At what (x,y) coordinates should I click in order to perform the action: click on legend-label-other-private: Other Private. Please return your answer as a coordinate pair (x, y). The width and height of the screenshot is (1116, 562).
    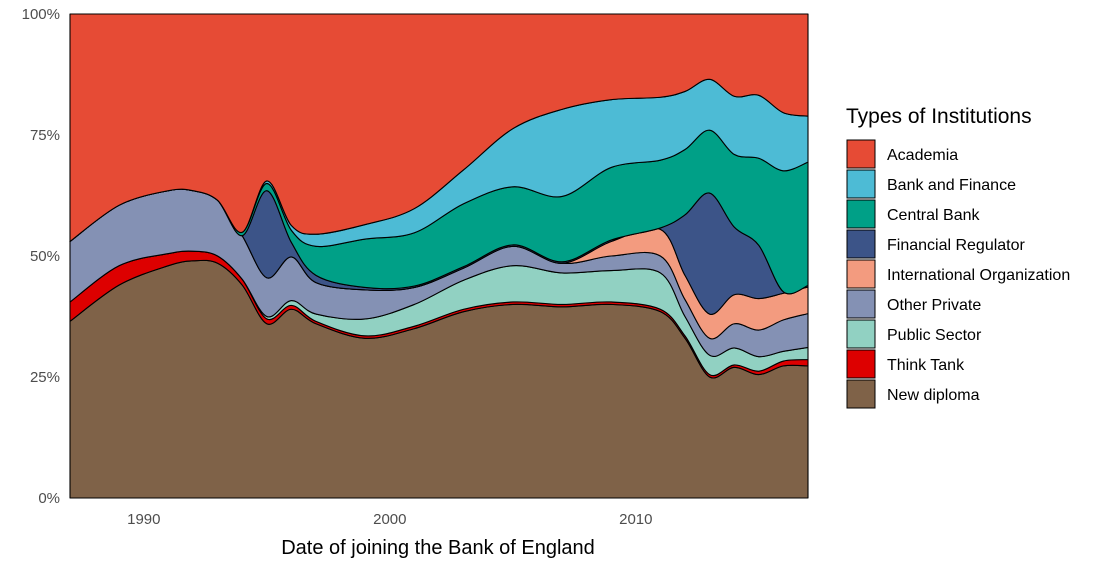
    Looking at the image, I should click on (934, 305).